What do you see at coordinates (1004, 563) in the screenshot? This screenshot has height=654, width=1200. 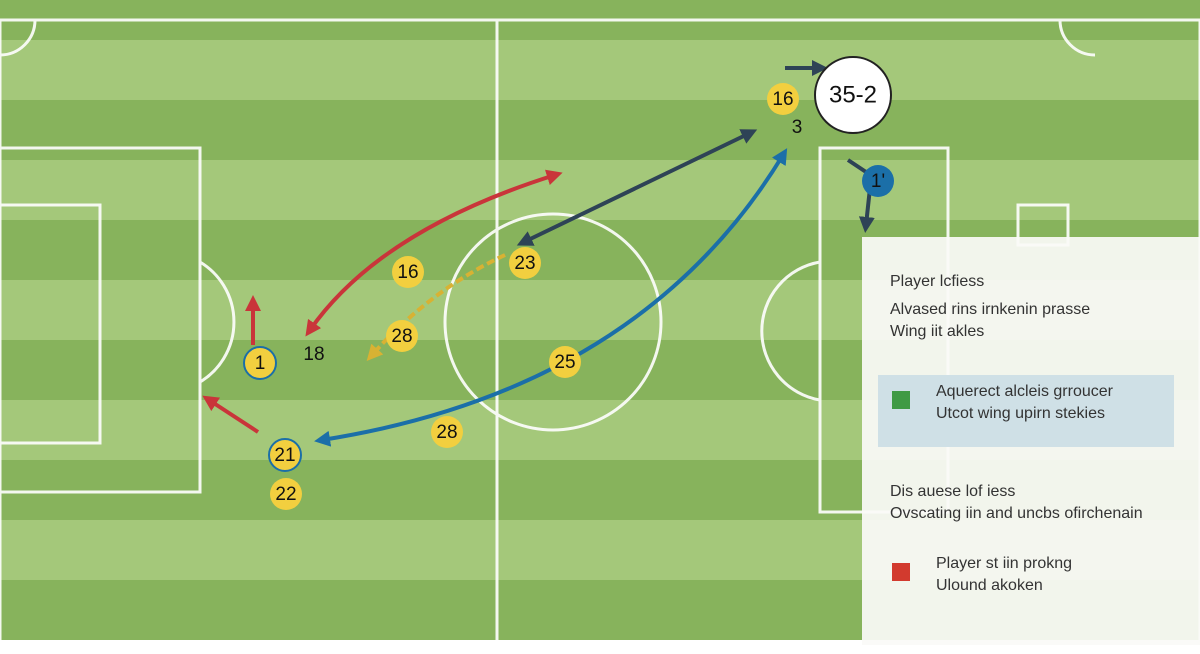 I see `legend-text: Player st iin prokng` at bounding box center [1004, 563].